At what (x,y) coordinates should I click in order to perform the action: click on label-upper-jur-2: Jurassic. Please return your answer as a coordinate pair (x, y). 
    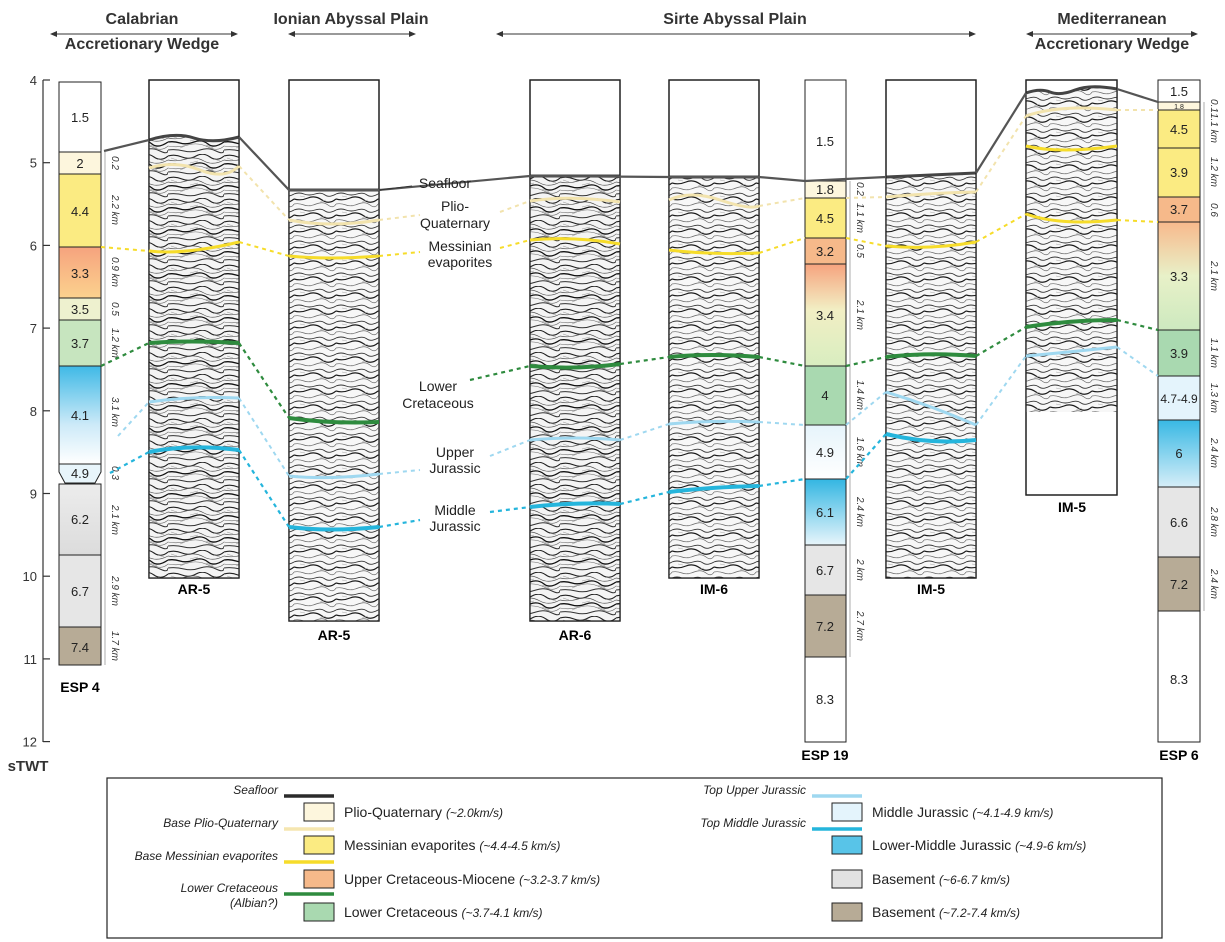
    Looking at the image, I should click on (454, 468).